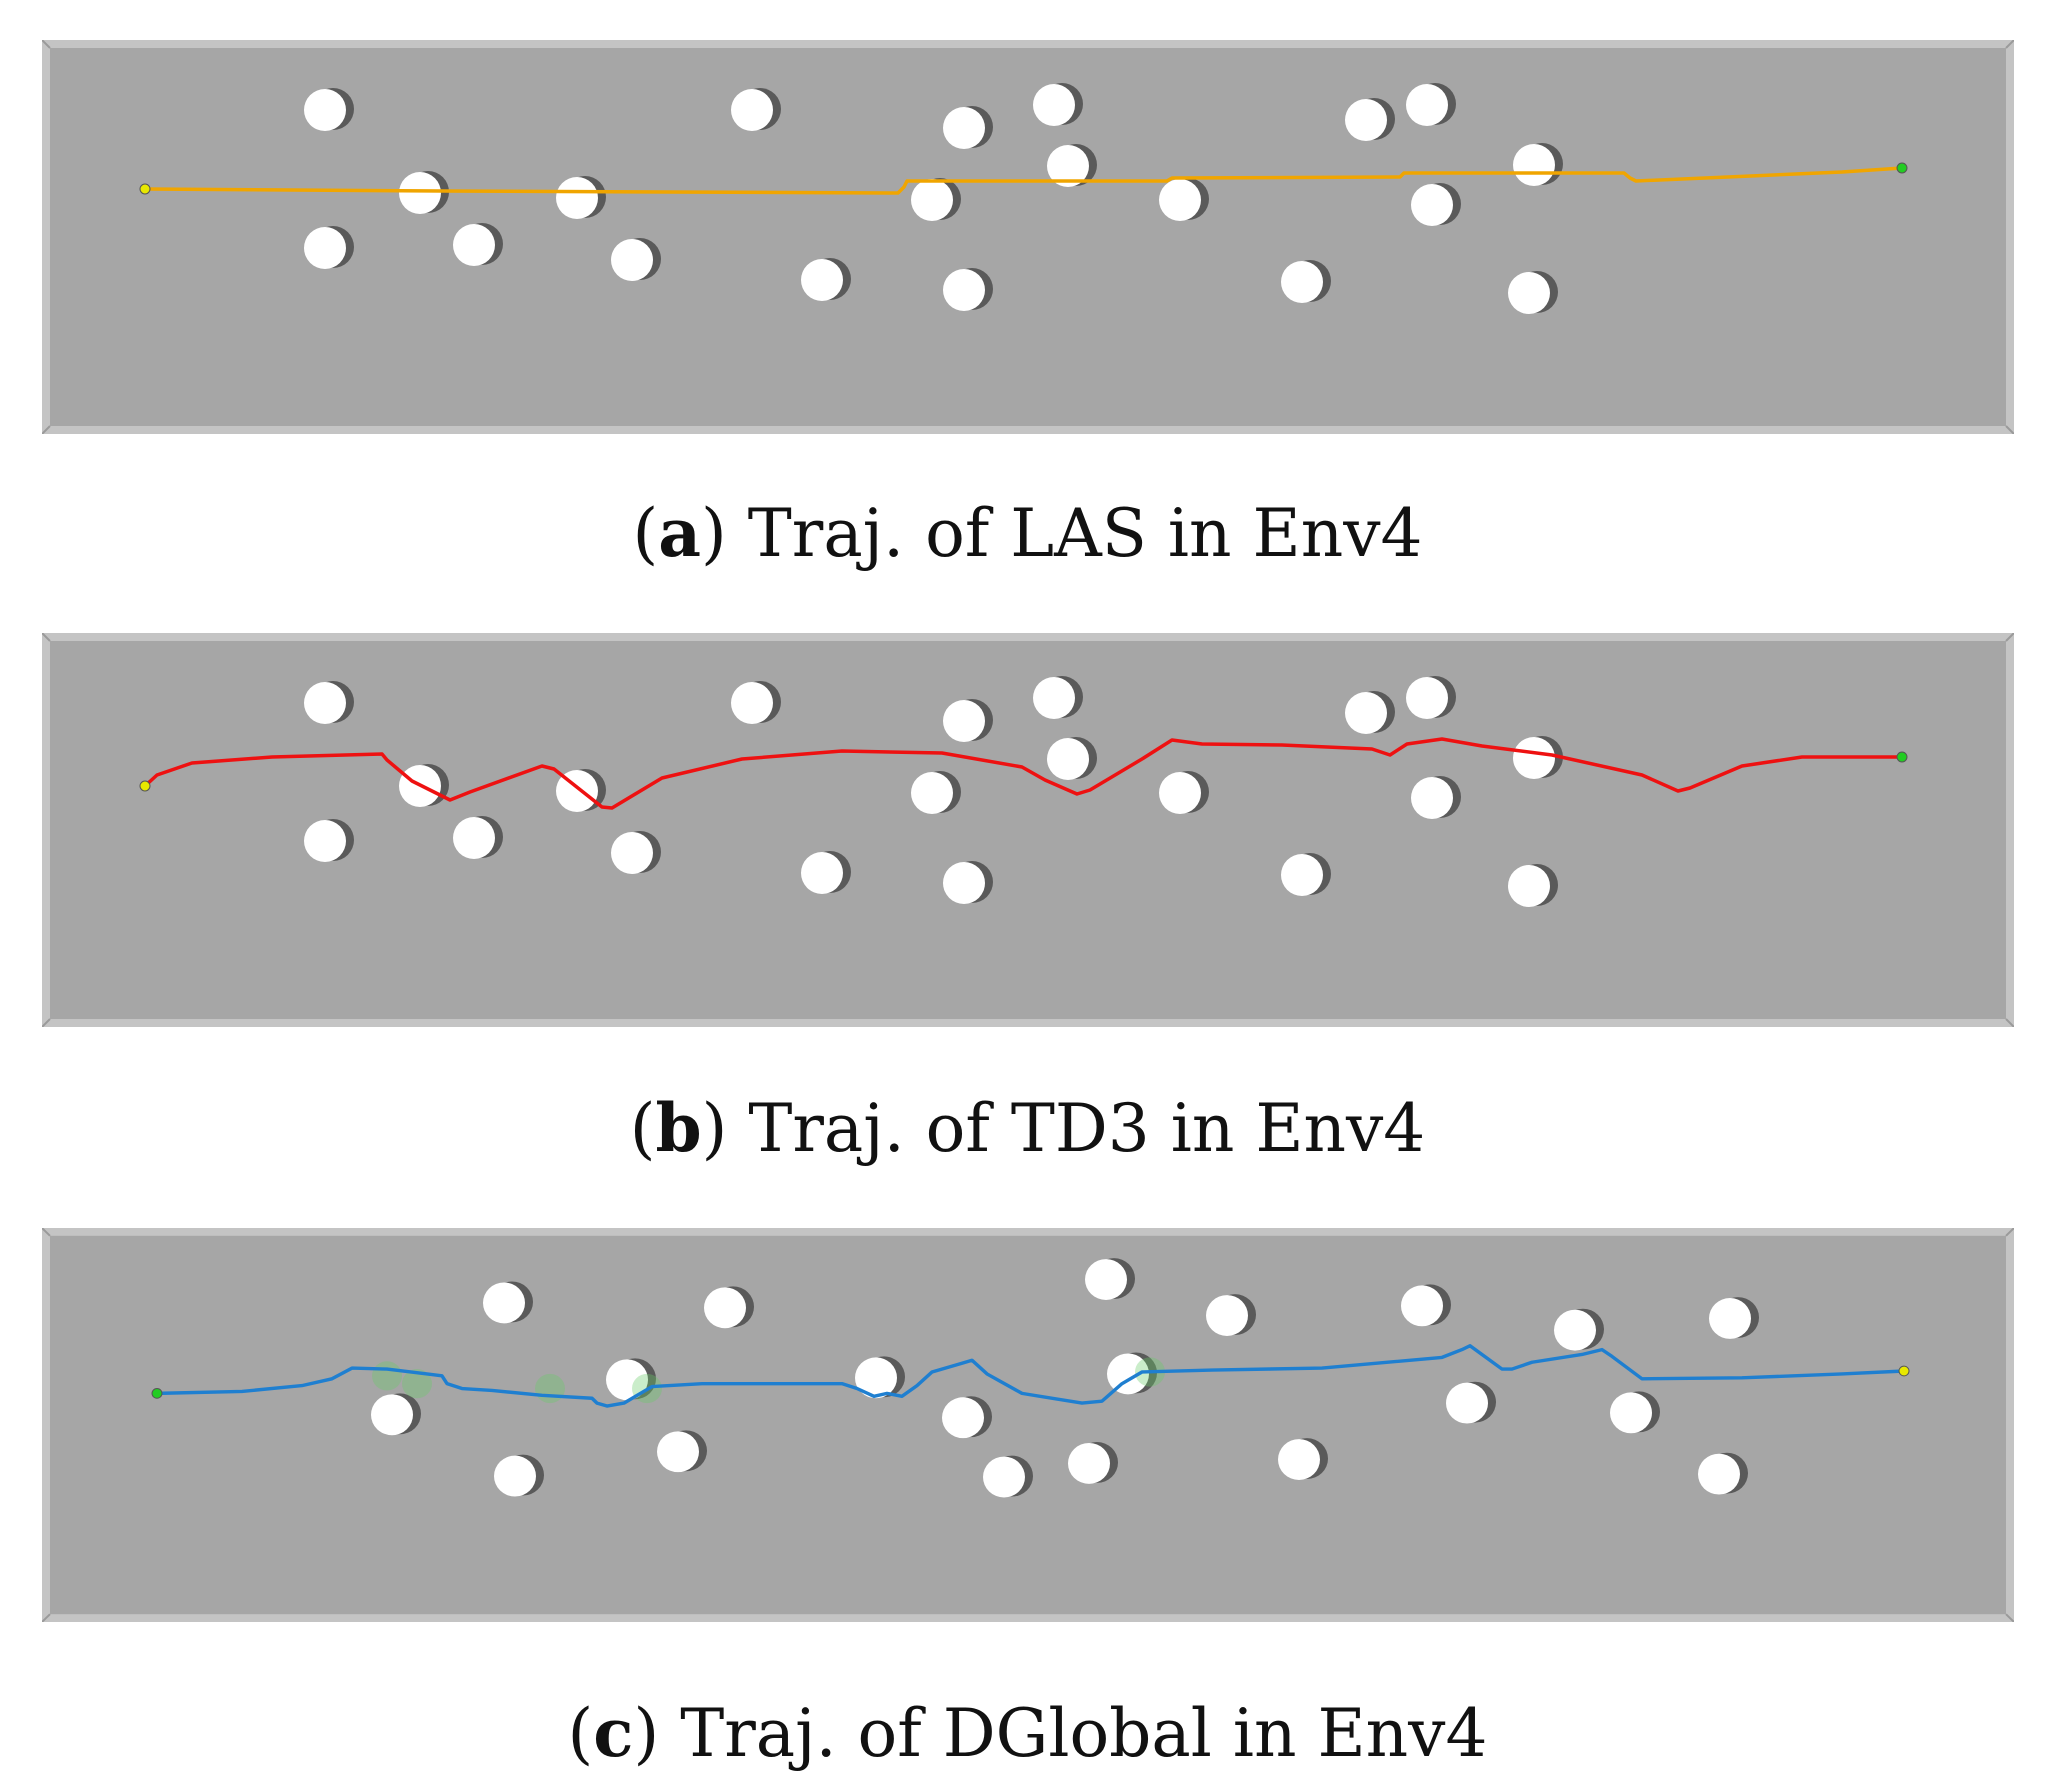  Describe the element at coordinates (1087, 1128) in the screenshot. I see `caption-text-b: Traj. of TD3 in Env4` at that location.